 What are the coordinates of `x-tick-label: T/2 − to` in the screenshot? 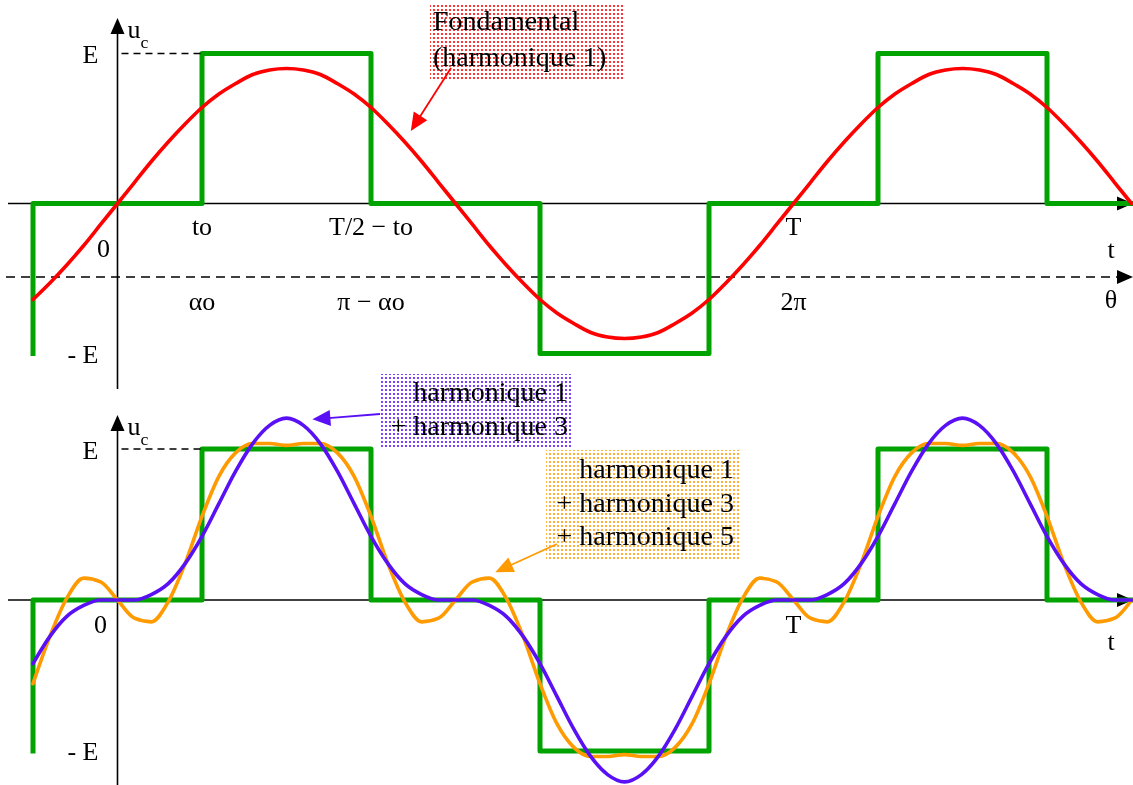 It's located at (371, 226).